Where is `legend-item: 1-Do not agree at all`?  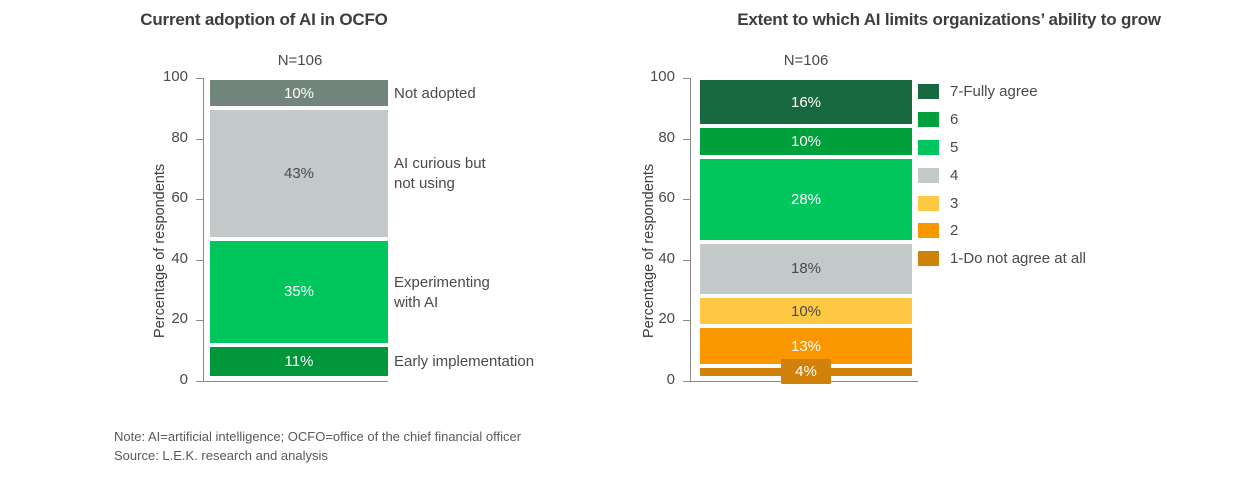
legend-item: 1-Do not agree at all is located at coordinates (1002, 259).